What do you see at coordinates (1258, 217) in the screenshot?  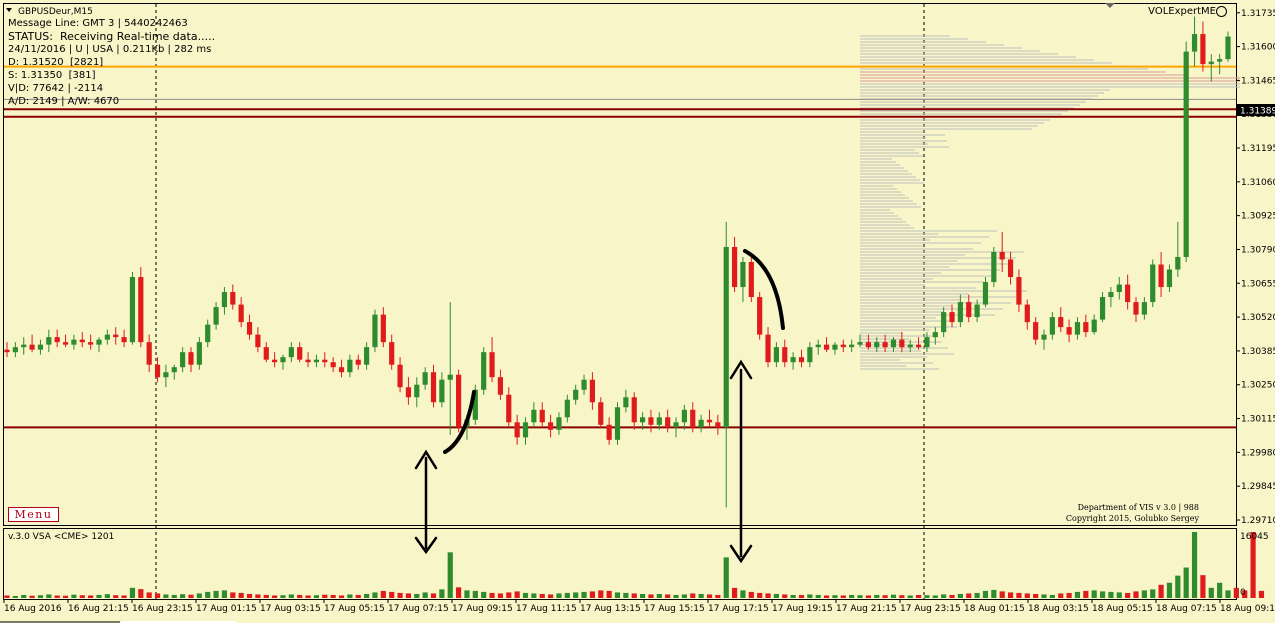 I see `y-tick-label: 1.30925` at bounding box center [1258, 217].